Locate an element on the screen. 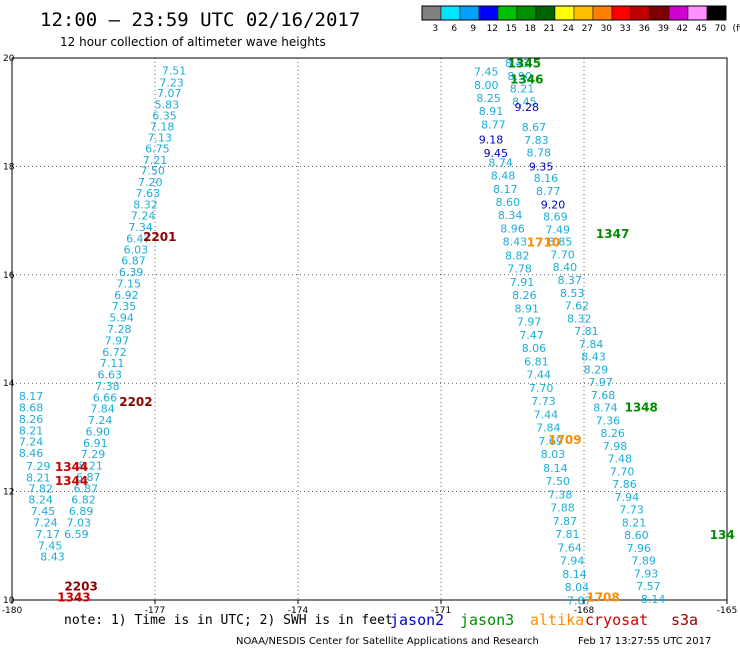  swh-value: 8.43 is located at coordinates (515, 242).